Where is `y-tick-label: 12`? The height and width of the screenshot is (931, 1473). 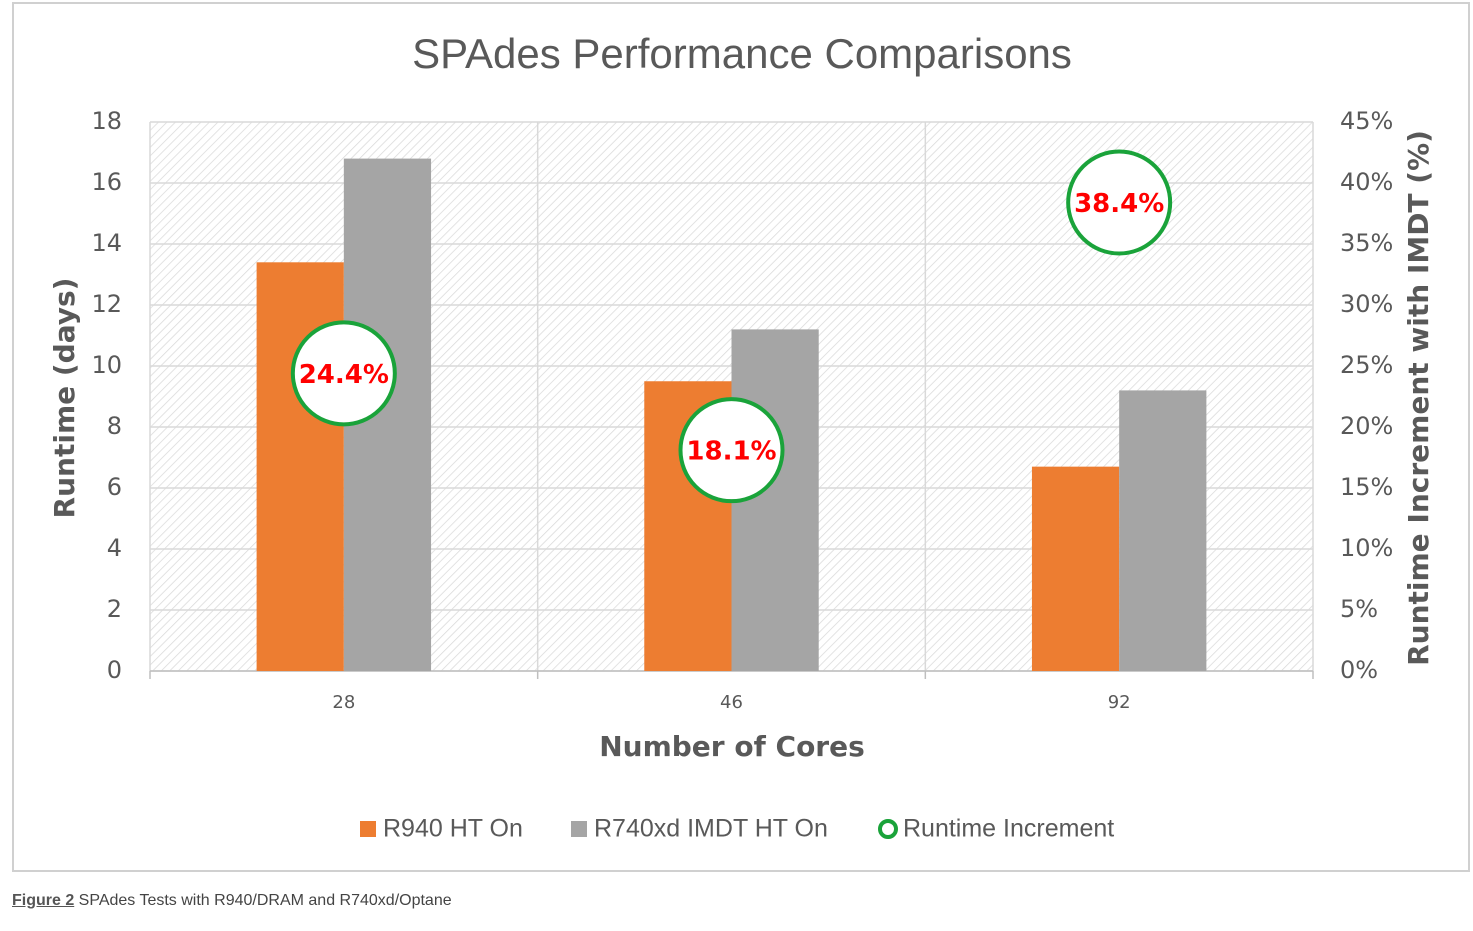
y-tick-label: 12 is located at coordinates (106, 304).